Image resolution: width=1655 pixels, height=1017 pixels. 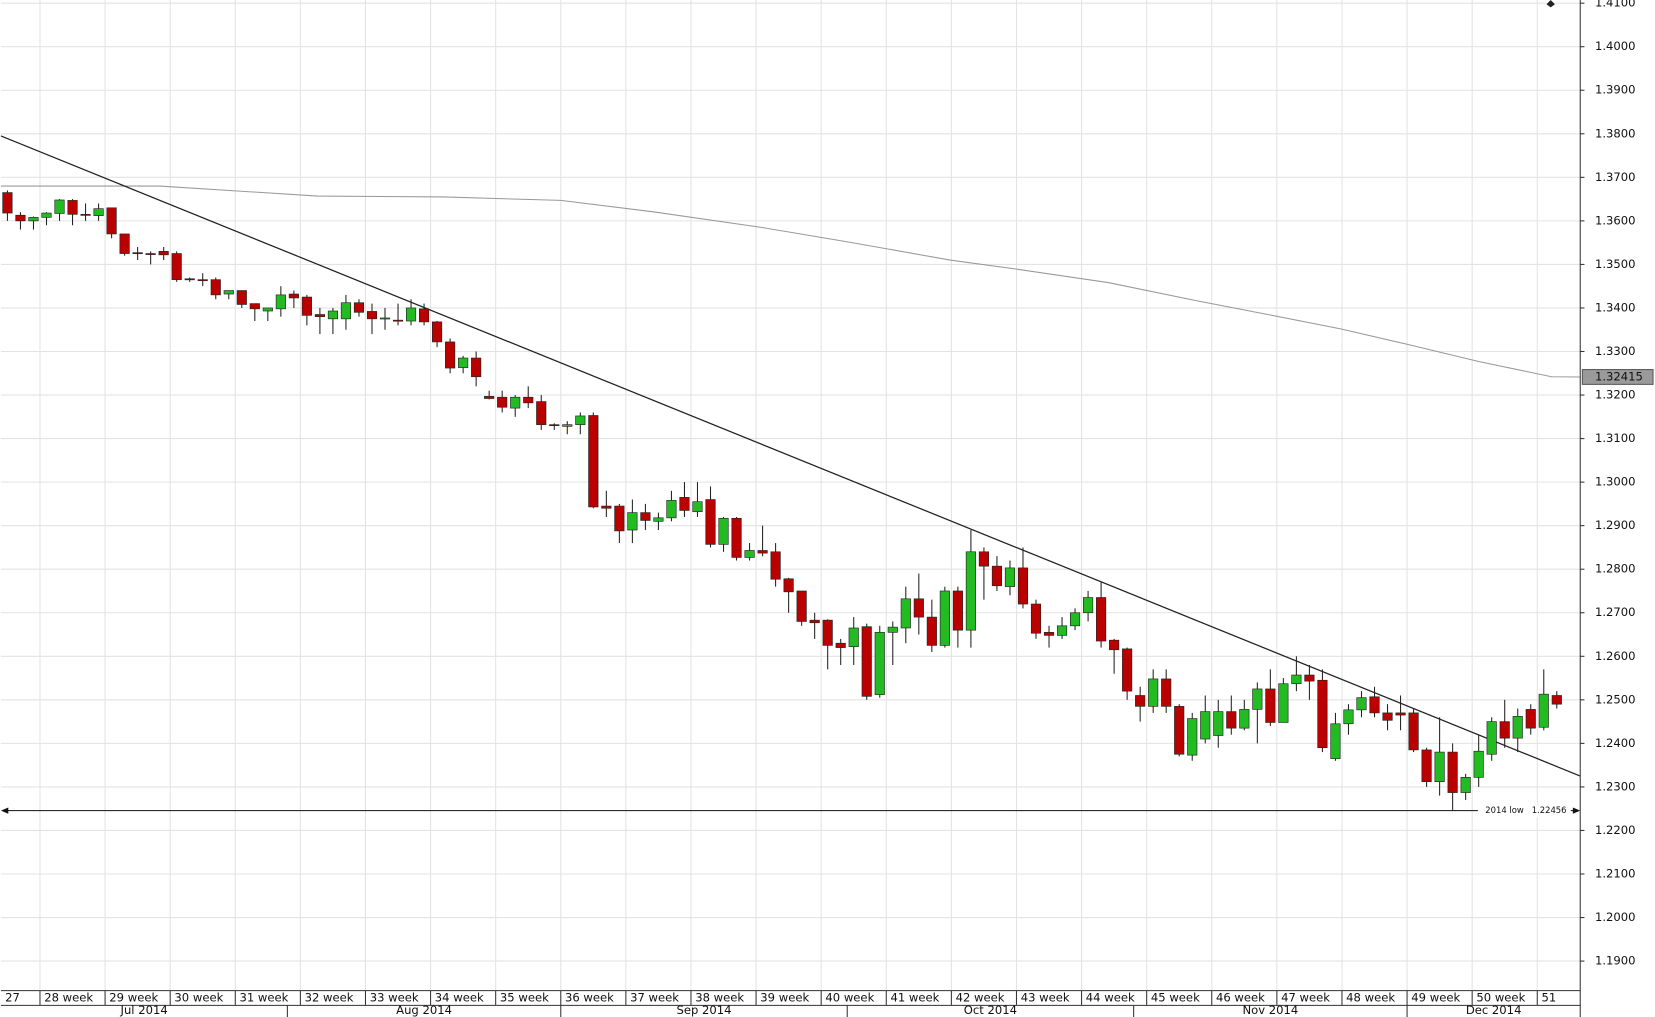 I want to click on month-label: Aug 2014, so click(x=424, y=1010).